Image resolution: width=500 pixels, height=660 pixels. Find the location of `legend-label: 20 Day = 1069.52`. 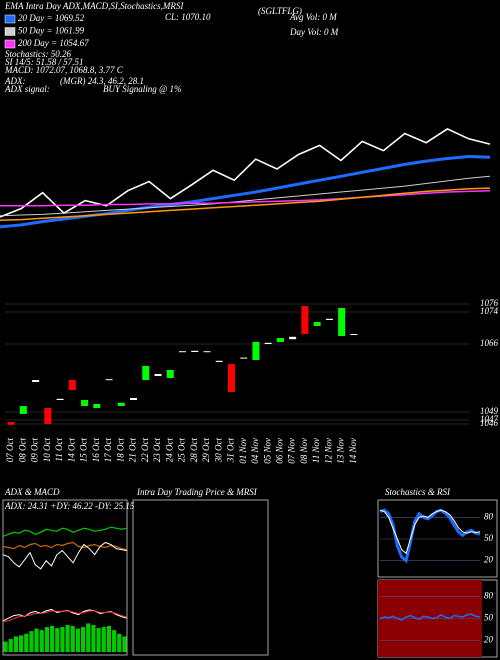

legend-label: 20 Day = 1069.52 is located at coordinates (51, 18).